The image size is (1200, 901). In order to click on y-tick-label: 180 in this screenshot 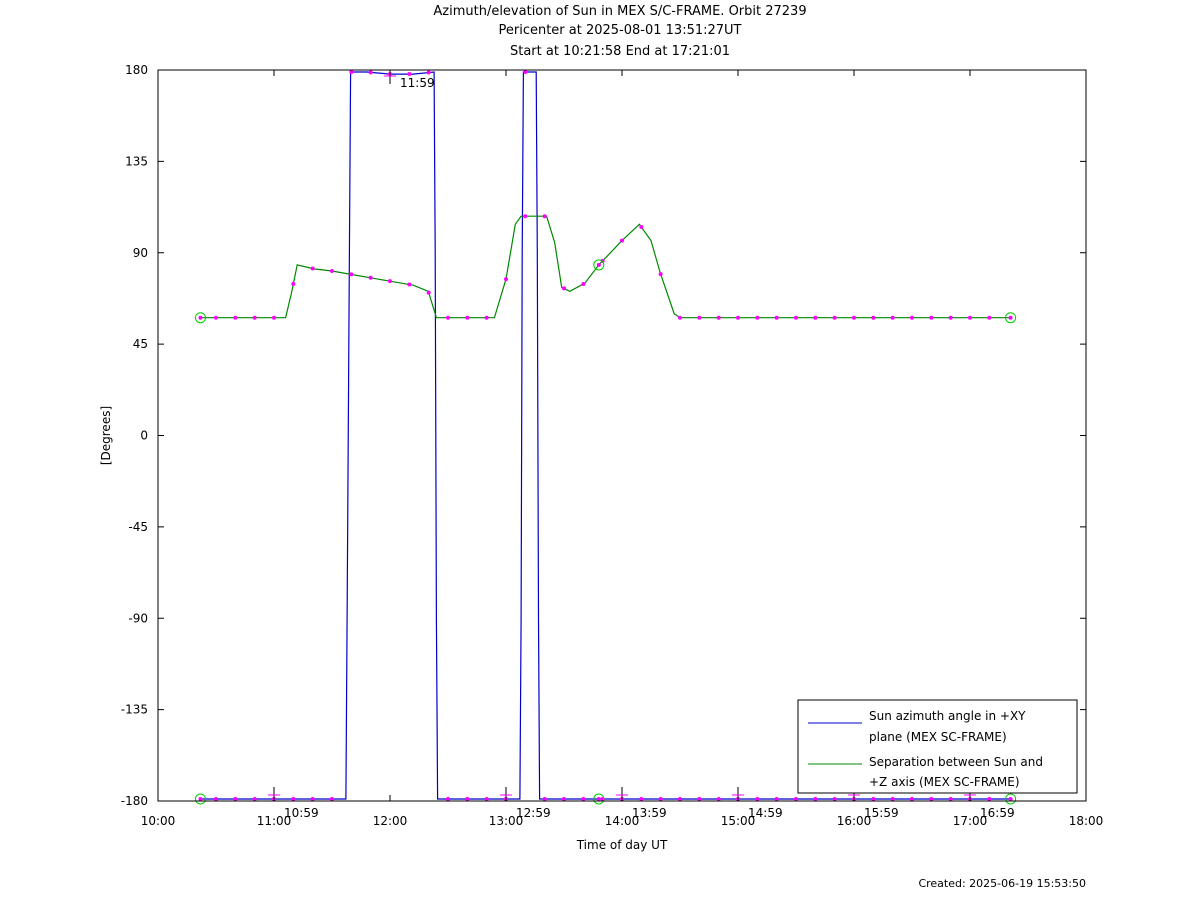, I will do `click(136, 70)`.